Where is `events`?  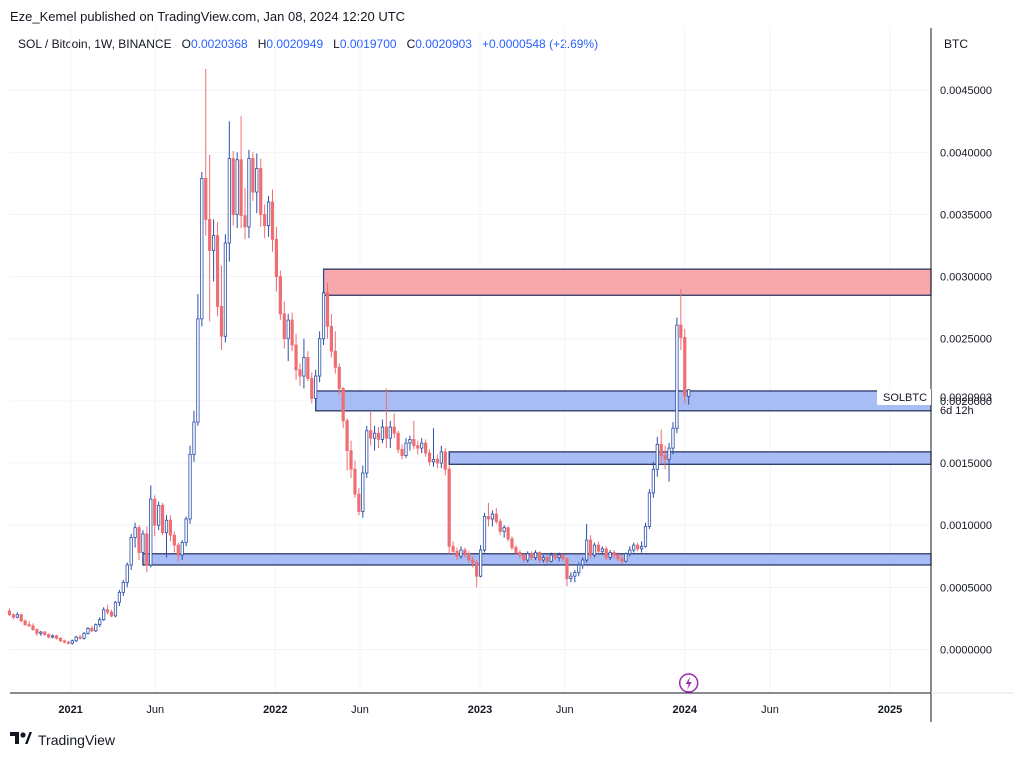 events is located at coordinates (688, 683).